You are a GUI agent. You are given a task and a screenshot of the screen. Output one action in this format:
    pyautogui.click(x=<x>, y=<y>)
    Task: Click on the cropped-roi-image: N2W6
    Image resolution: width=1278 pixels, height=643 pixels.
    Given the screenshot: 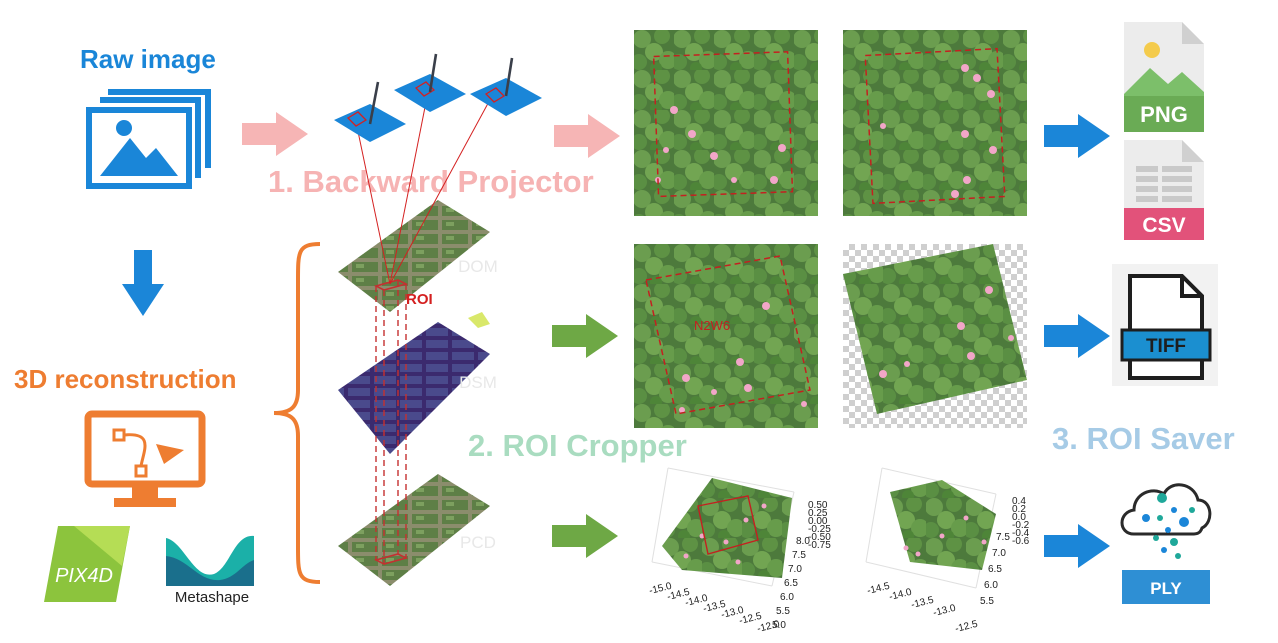 What is the action you would take?
    pyautogui.click(x=726, y=336)
    